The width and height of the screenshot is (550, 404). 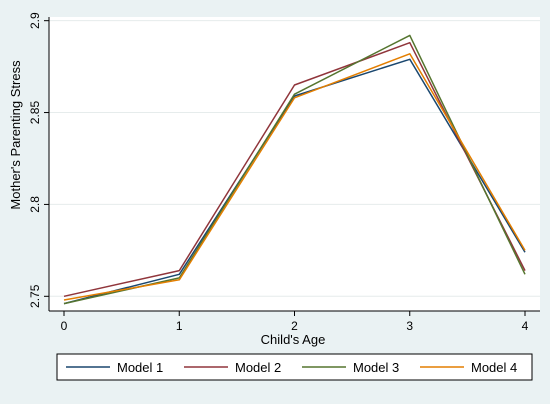 What do you see at coordinates (35, 204) in the screenshot?
I see `y-tick-label: 2.8` at bounding box center [35, 204].